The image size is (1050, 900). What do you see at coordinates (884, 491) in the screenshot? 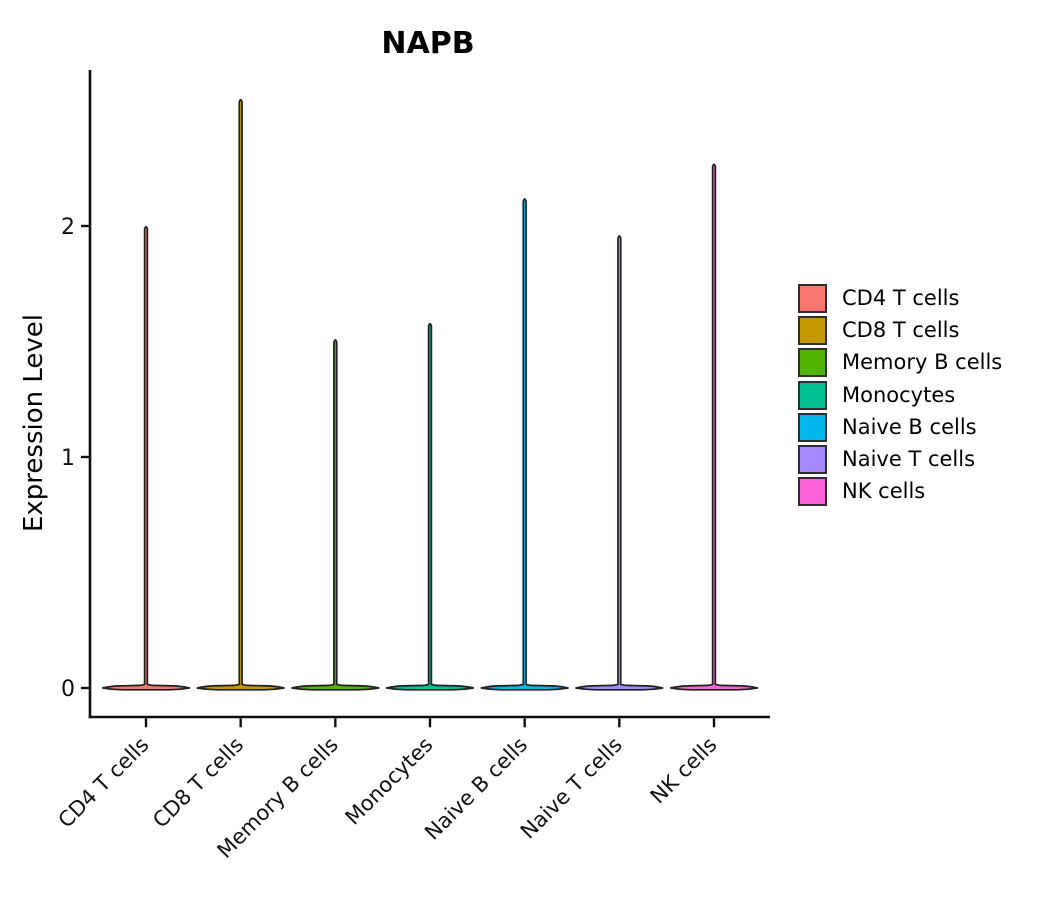
I see `legend-label-nk-cells: NK cells` at bounding box center [884, 491].